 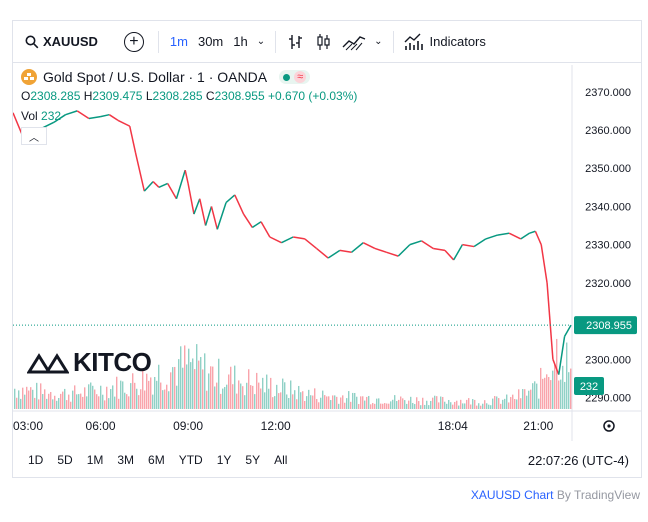 What do you see at coordinates (224, 460) in the screenshot?
I see `range-1y: 1Y` at bounding box center [224, 460].